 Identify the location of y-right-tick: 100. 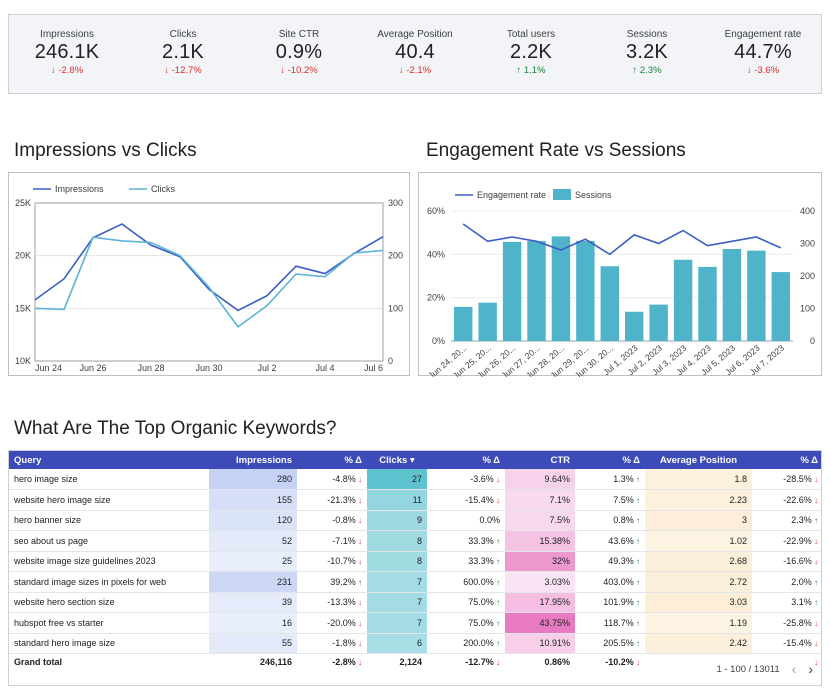
(395, 308).